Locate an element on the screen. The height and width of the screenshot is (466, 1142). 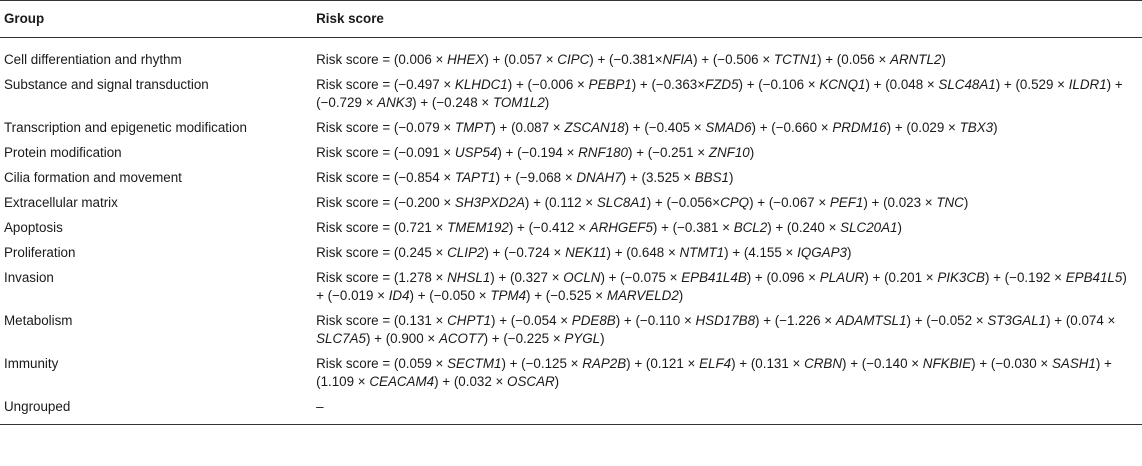
gene-symbol: PEBP1 is located at coordinates (610, 84).